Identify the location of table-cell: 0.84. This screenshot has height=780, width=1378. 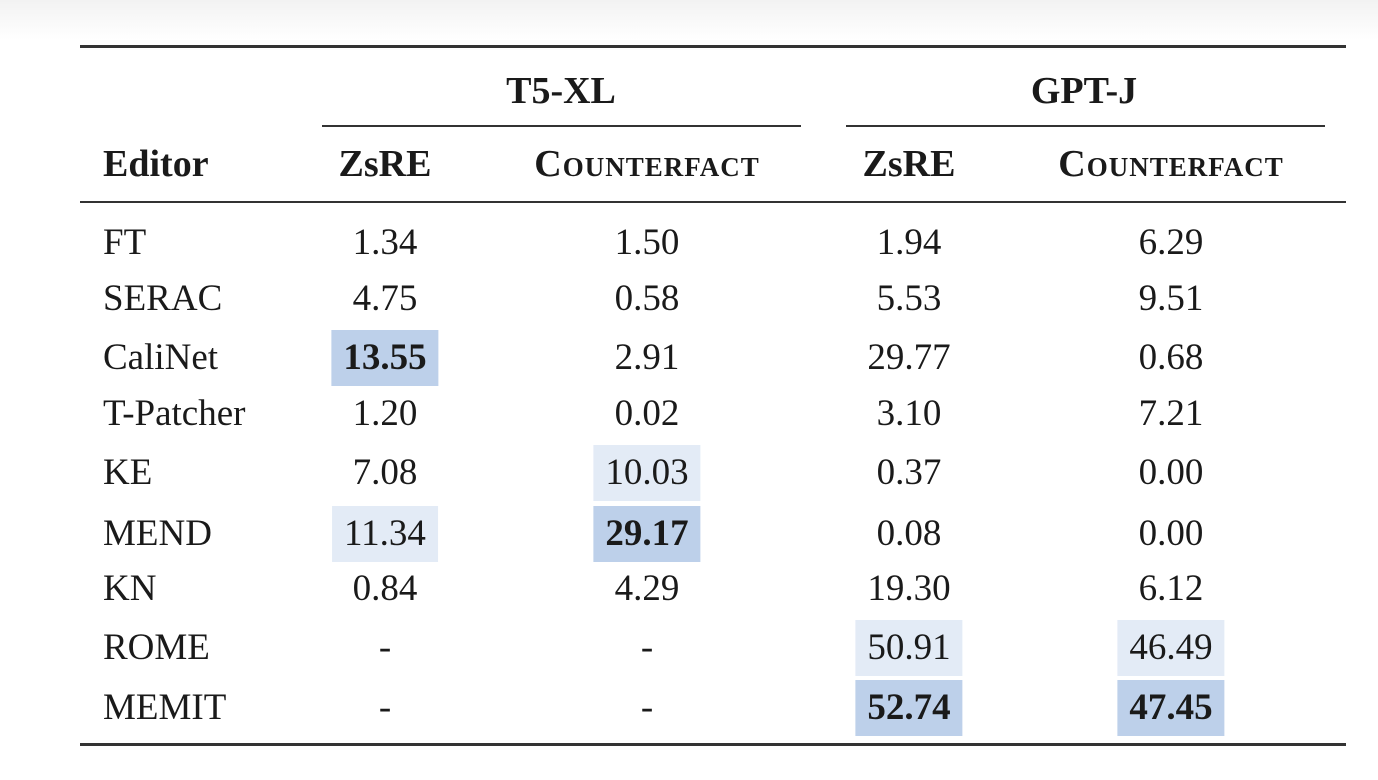
(385, 588).